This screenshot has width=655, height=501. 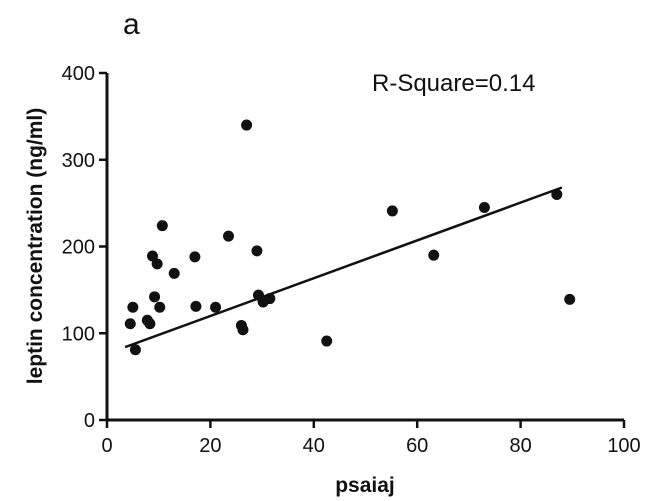 What do you see at coordinates (365, 485) in the screenshot?
I see `x-axis-title: psaiaj` at bounding box center [365, 485].